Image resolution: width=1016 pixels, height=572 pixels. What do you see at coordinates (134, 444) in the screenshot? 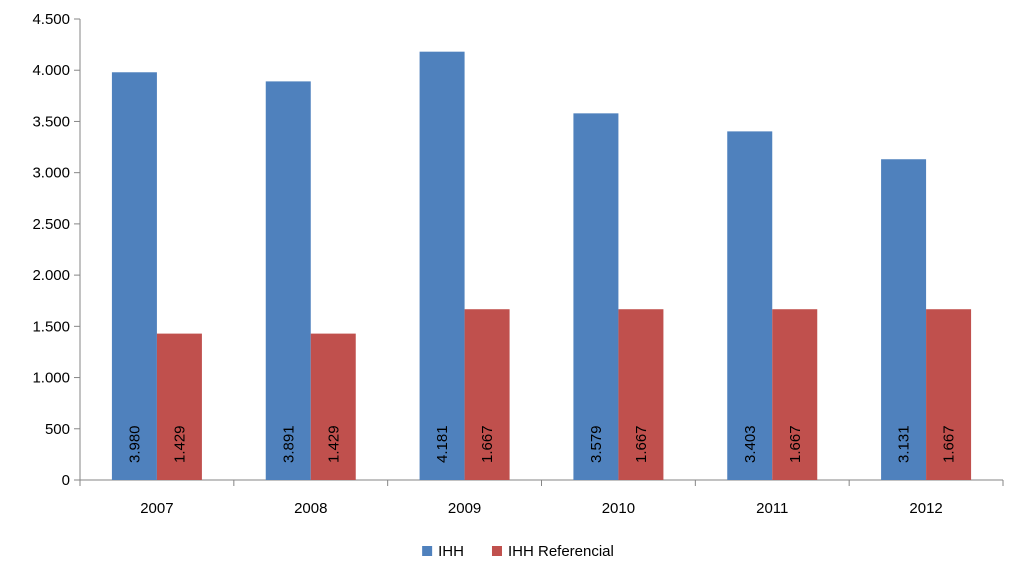
I see `bar-value-label: 3.980` at bounding box center [134, 444].